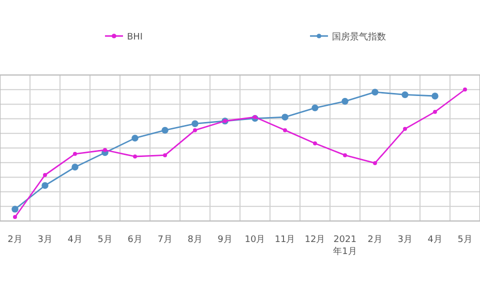 The height and width of the screenshot is (300, 480). I want to click on xtick: 2021年1月, so click(345, 246).